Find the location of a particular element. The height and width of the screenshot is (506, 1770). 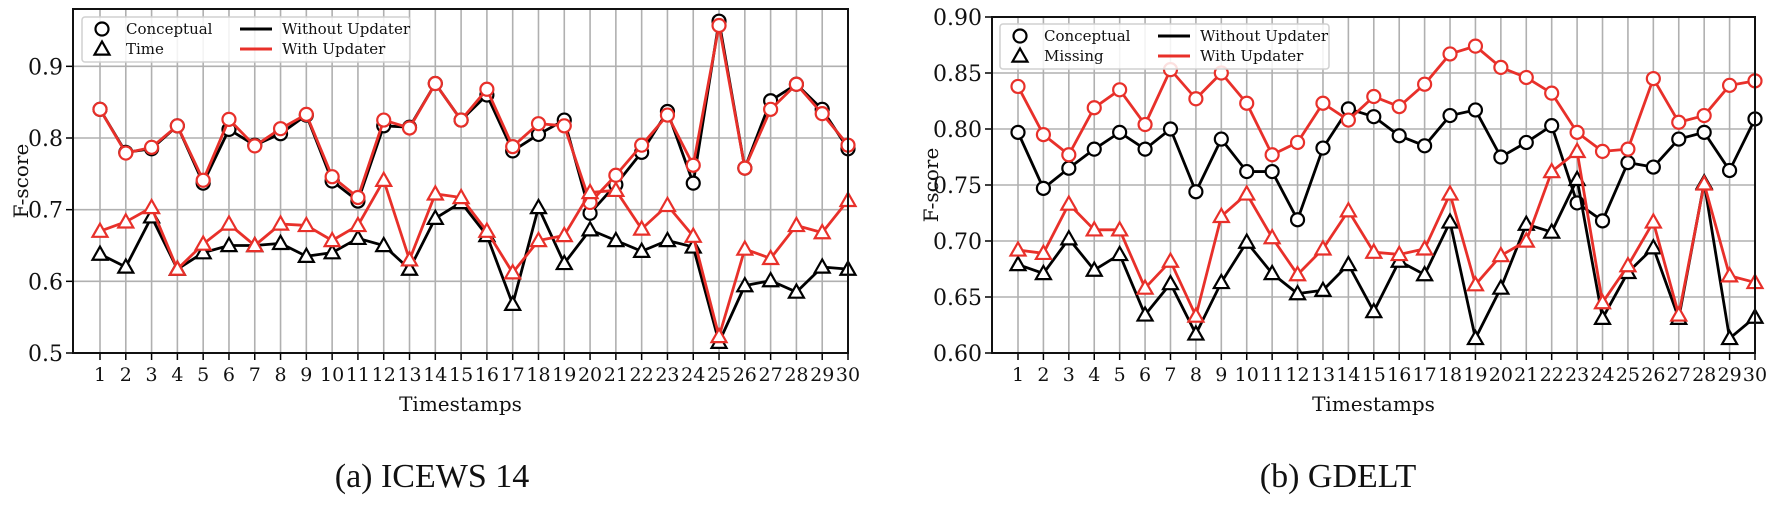

y-tick-label: 0.70 is located at coordinates (957, 242).